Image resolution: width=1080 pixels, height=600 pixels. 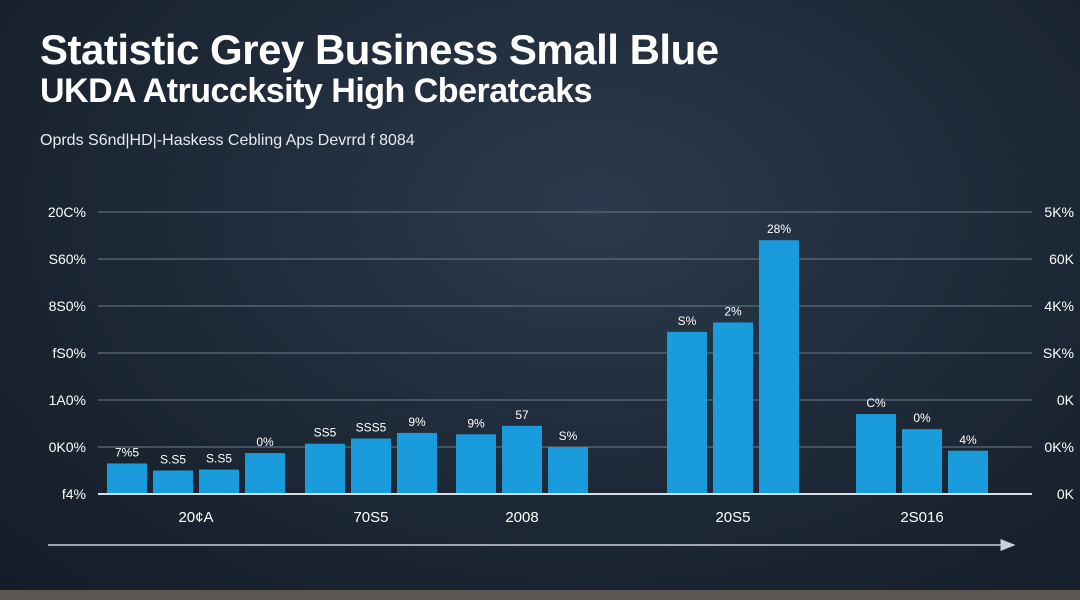 I want to click on y-tick-label-left: S60%, so click(x=67, y=259).